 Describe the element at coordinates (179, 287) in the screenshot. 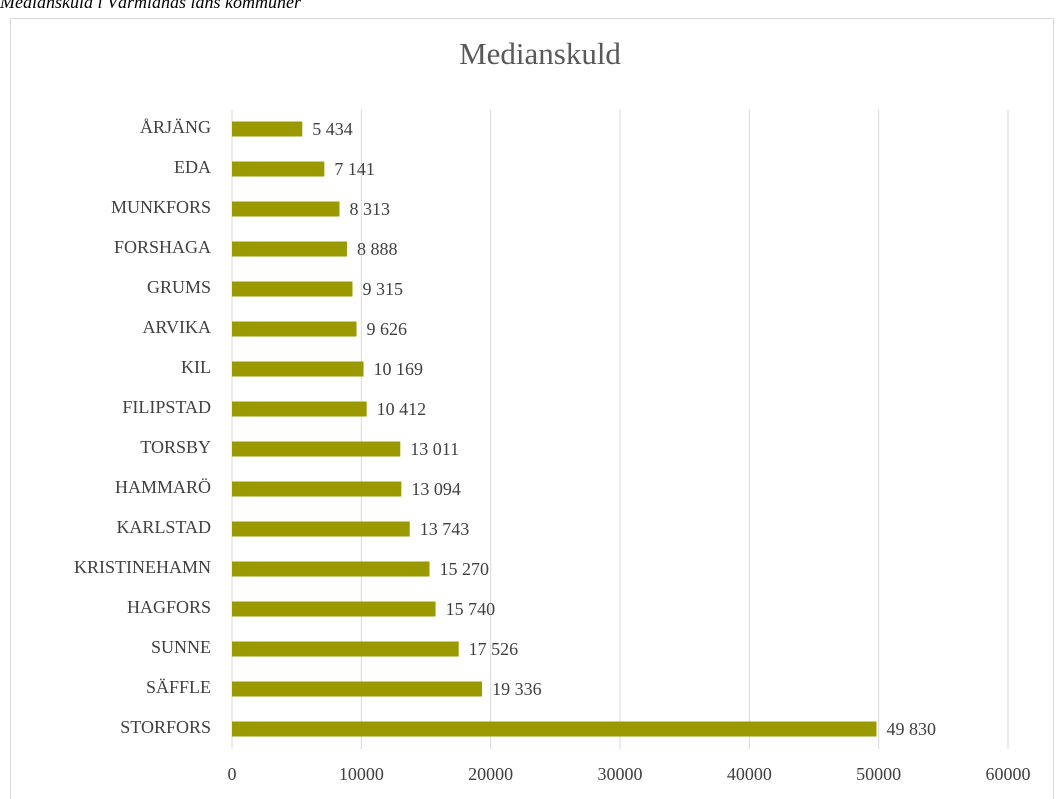

I see `y-tick-label: GRUMS` at that location.